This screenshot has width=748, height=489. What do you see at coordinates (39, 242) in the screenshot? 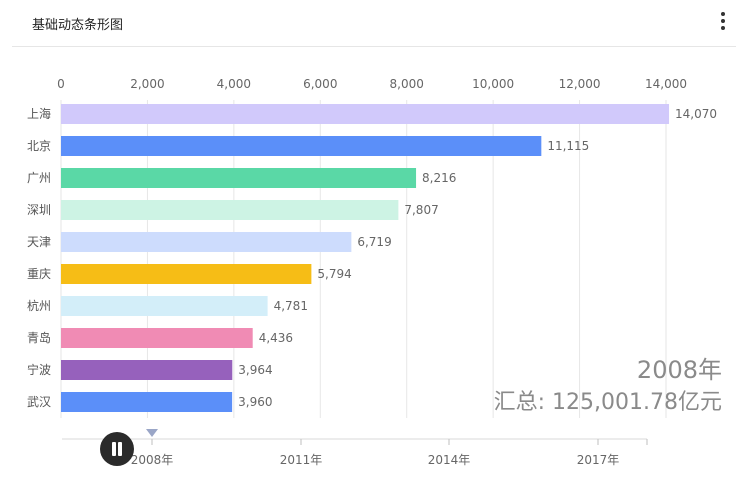
I see `category-label: 天津` at bounding box center [39, 242].